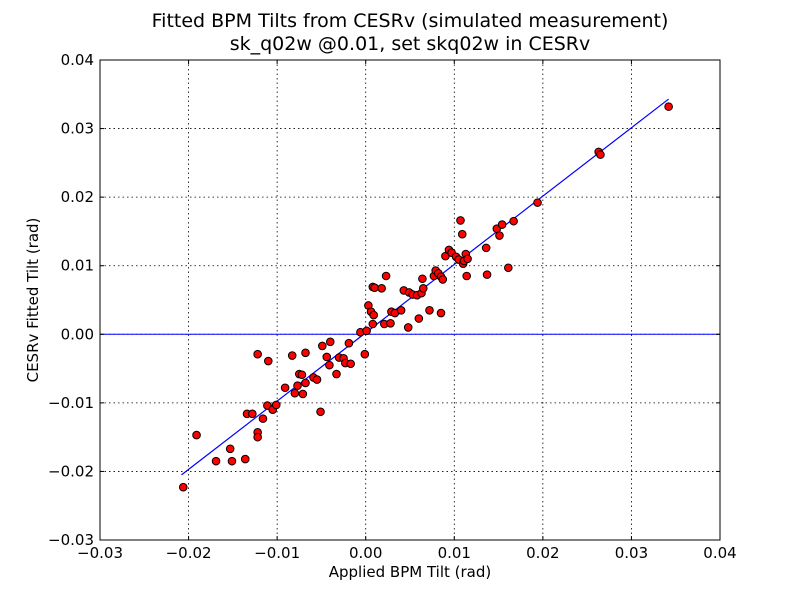 Image resolution: width=800 pixels, height=600 pixels. What do you see at coordinates (71, 540) in the screenshot?
I see `y-tick-label: −0.03` at bounding box center [71, 540].